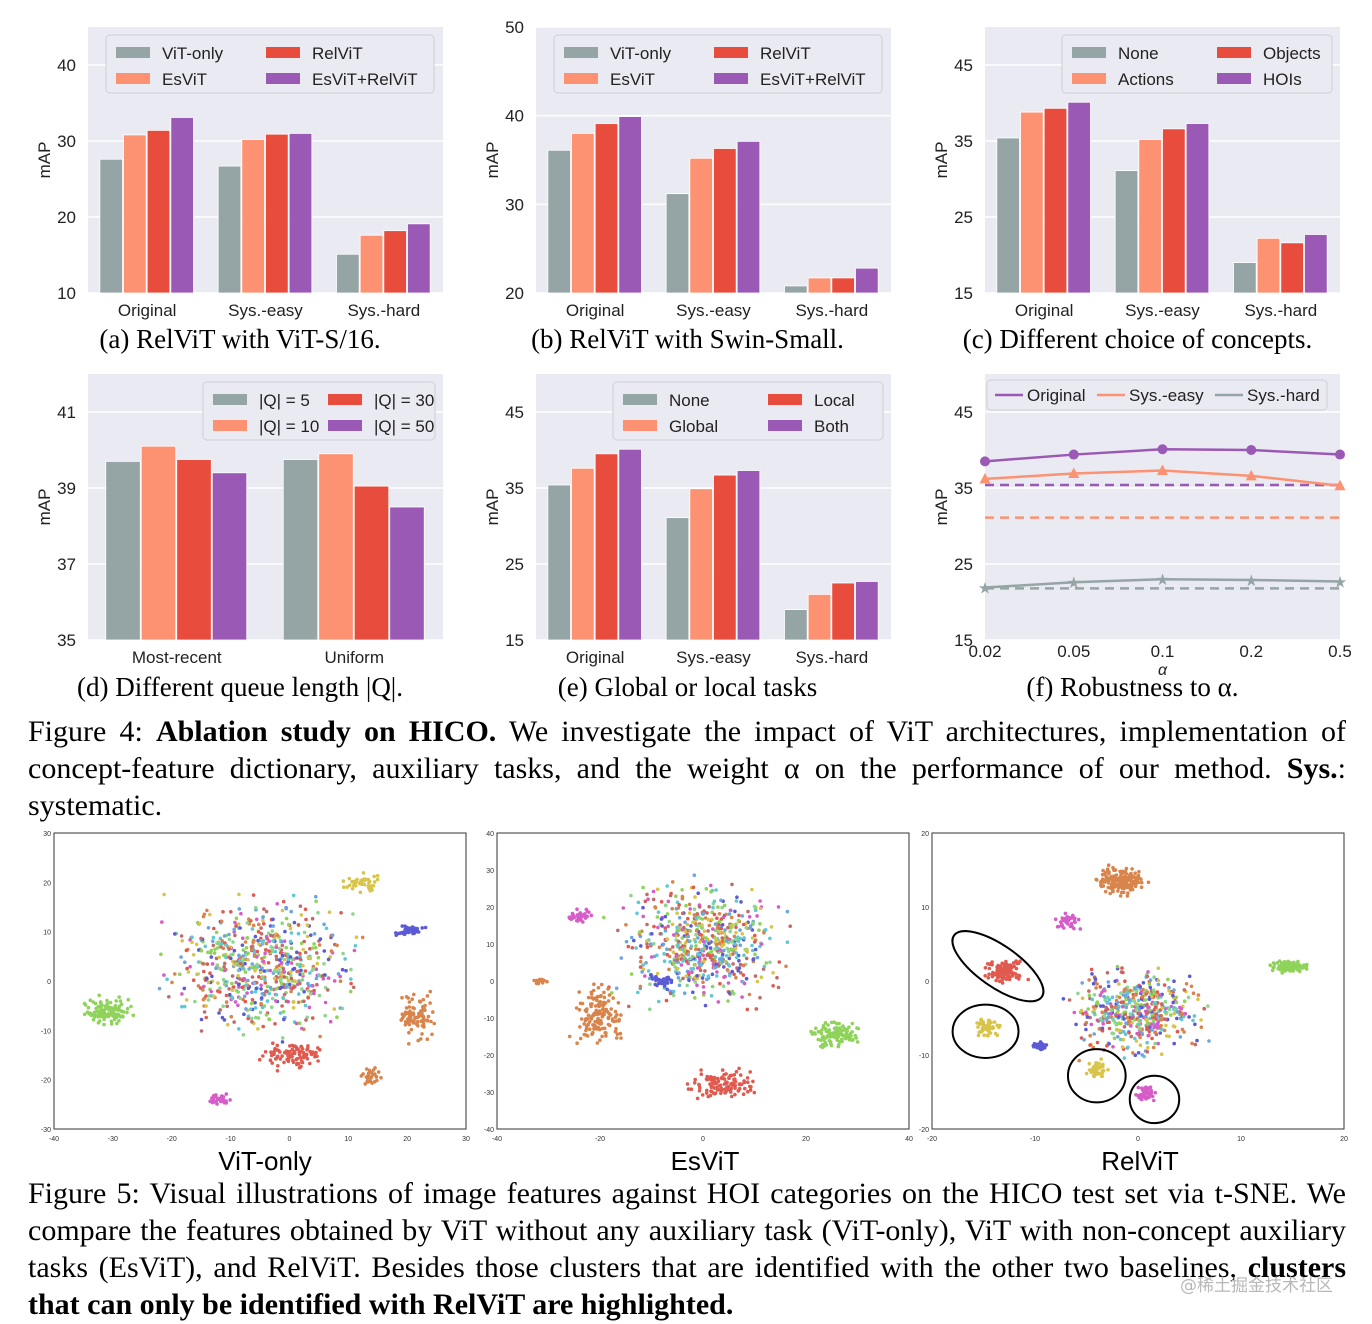 This screenshot has height=1324, width=1372. What do you see at coordinates (193, 53) in the screenshot?
I see `legend-label-a: ViT-only` at bounding box center [193, 53].